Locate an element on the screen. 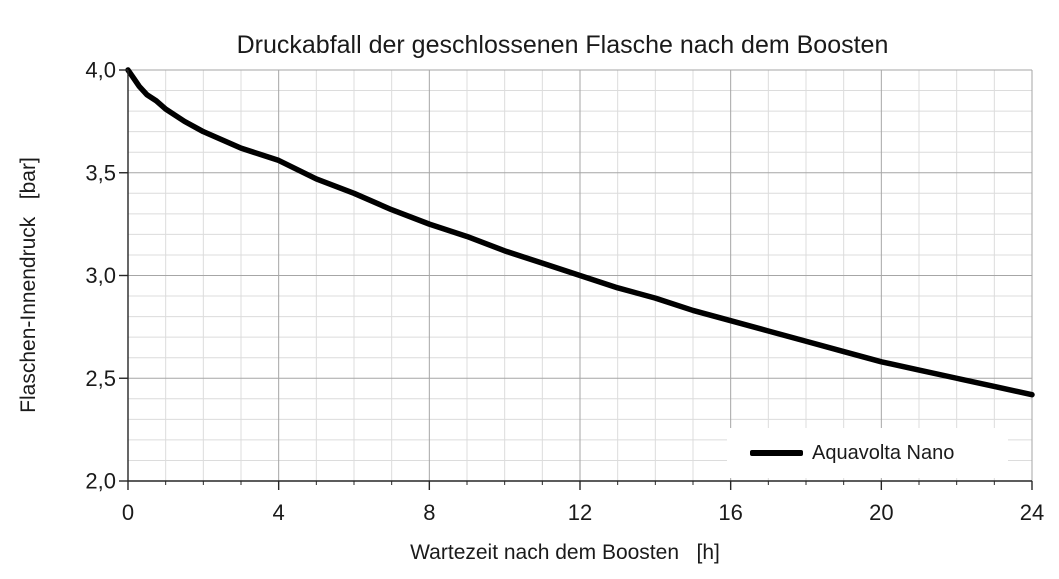 This screenshot has height=579, width=1059. x-axis-label: Wartezeit nach dem Boosten [h] is located at coordinates (565, 552).